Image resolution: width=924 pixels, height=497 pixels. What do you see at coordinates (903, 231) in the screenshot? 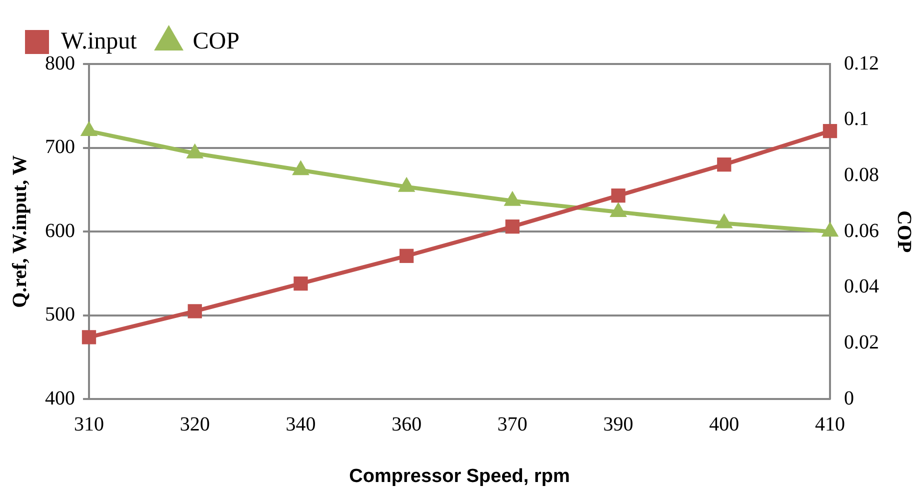
I see `y2-axis-title: COP` at bounding box center [903, 231].